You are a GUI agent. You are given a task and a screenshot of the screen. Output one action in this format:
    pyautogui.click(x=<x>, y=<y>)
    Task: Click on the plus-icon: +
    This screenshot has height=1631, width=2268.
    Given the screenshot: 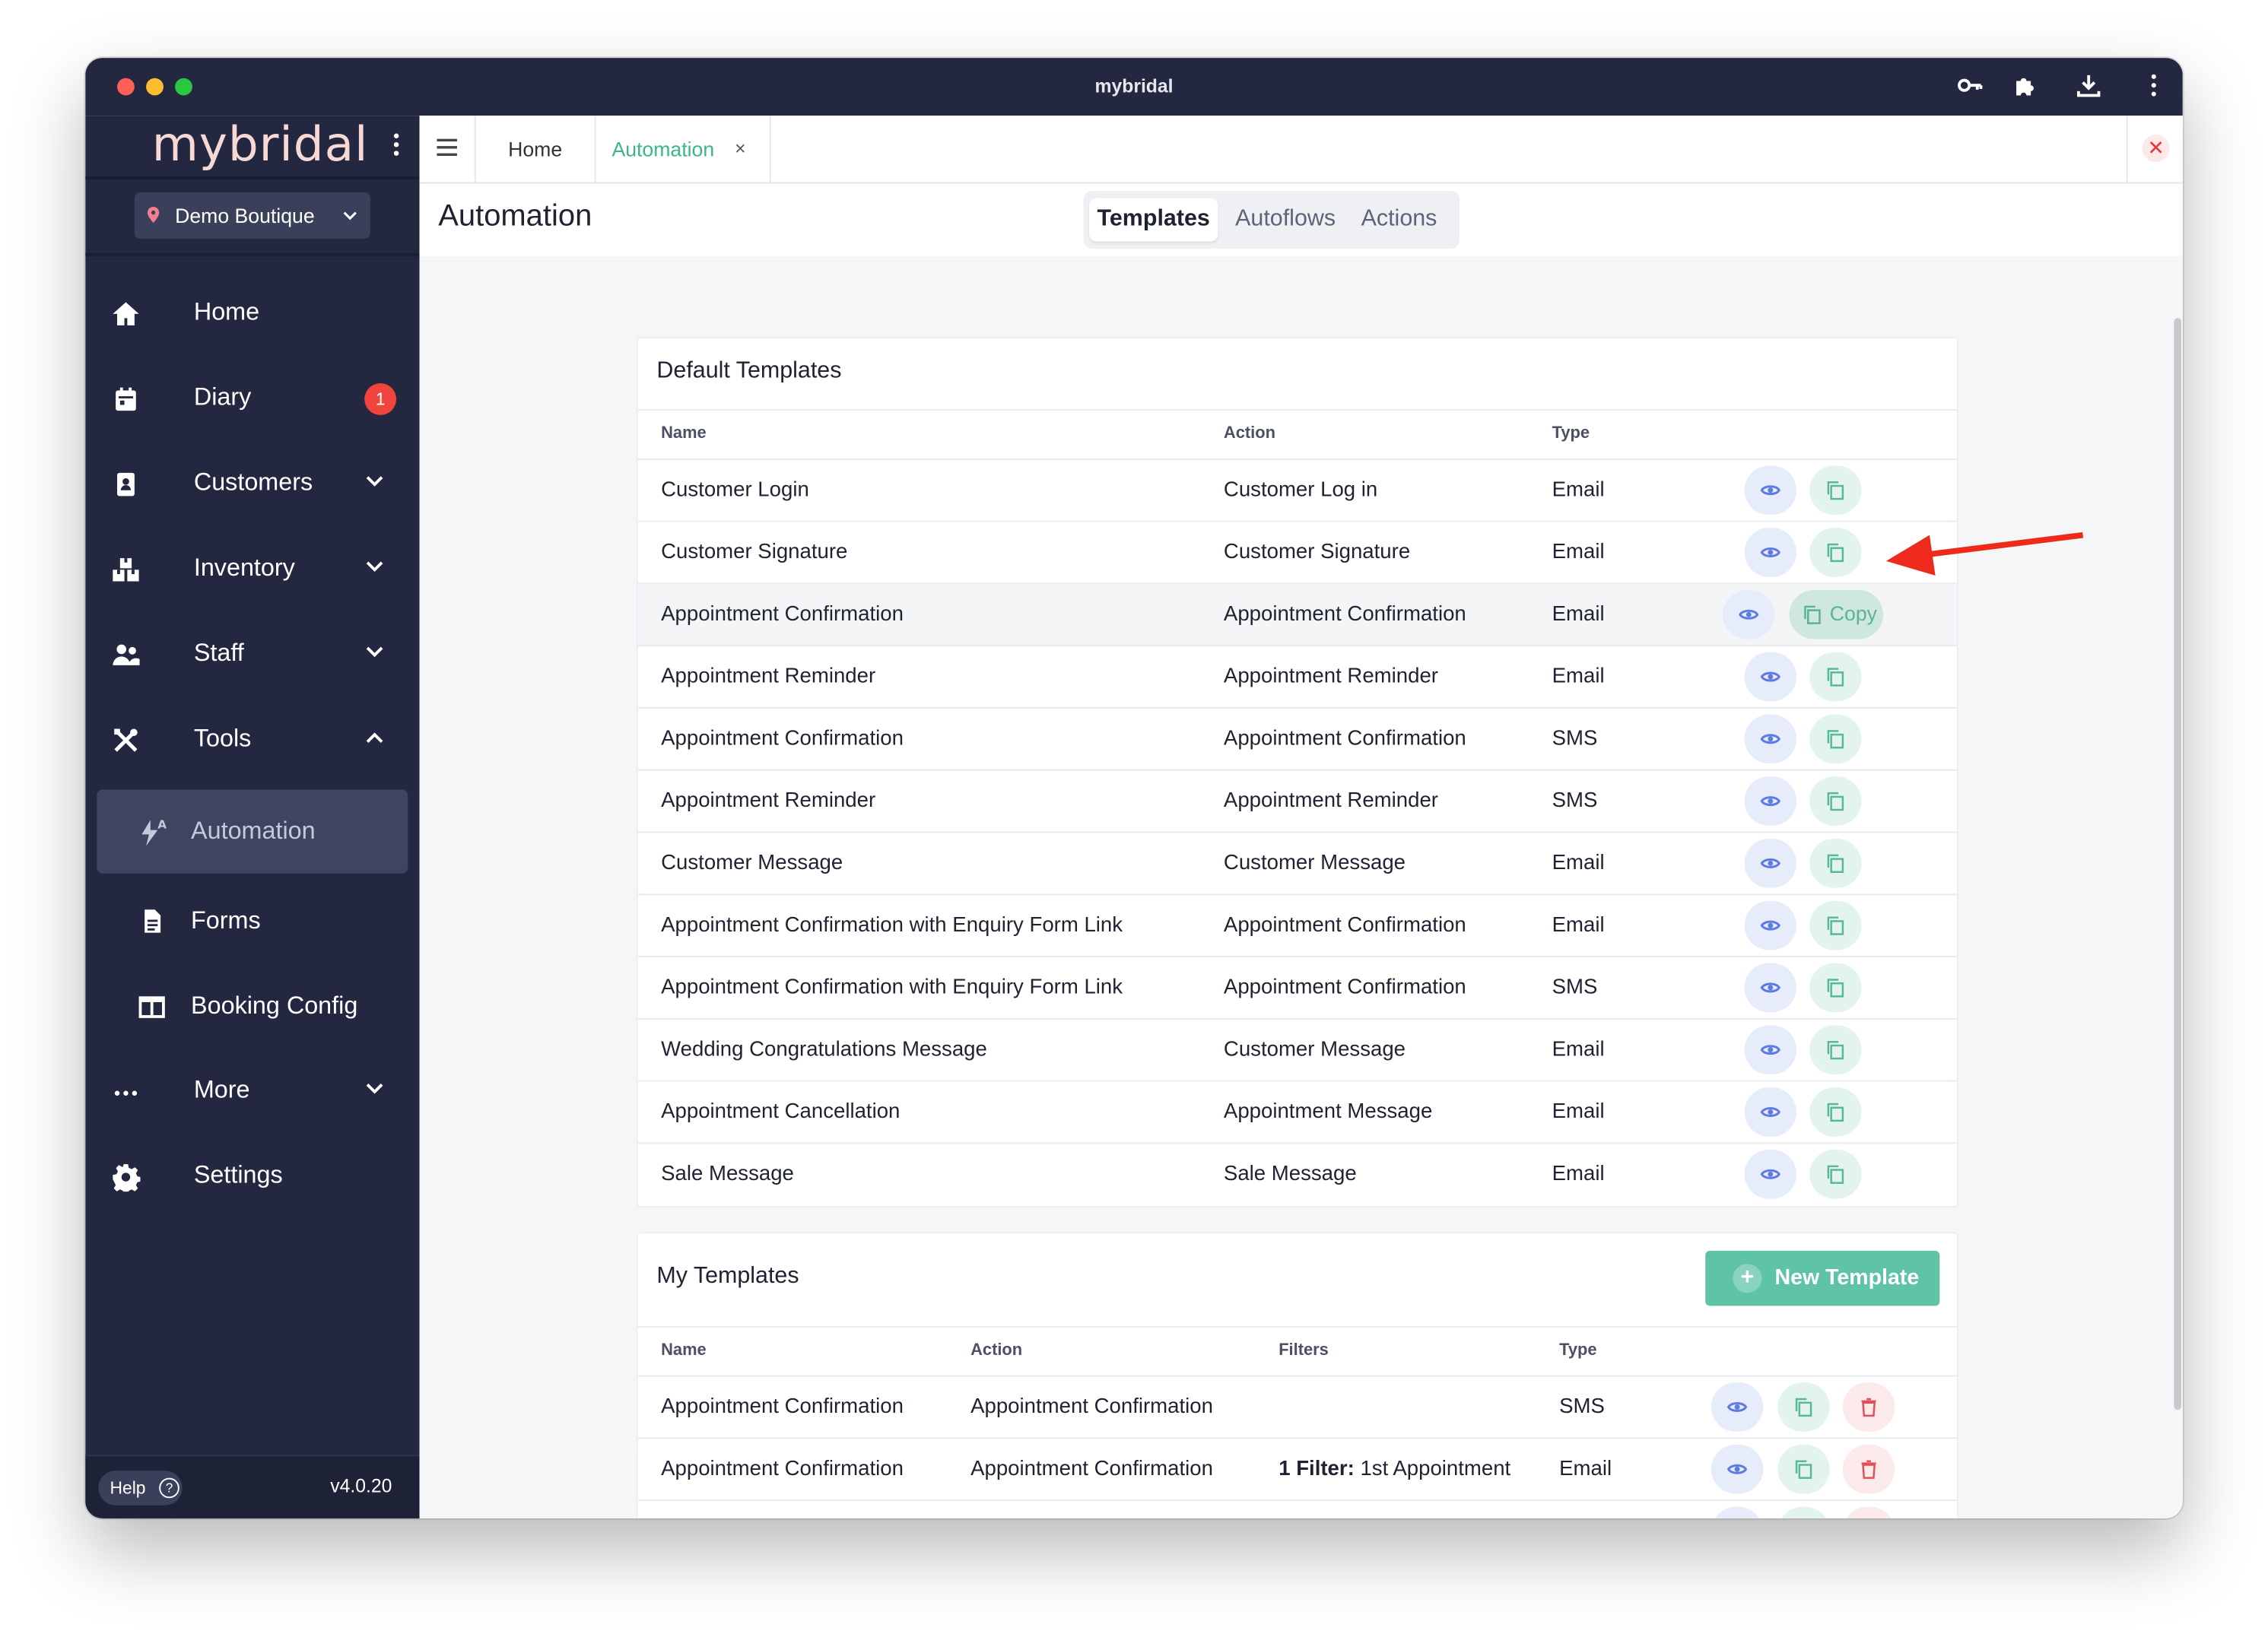 What is the action you would take?
    pyautogui.click(x=1748, y=1278)
    